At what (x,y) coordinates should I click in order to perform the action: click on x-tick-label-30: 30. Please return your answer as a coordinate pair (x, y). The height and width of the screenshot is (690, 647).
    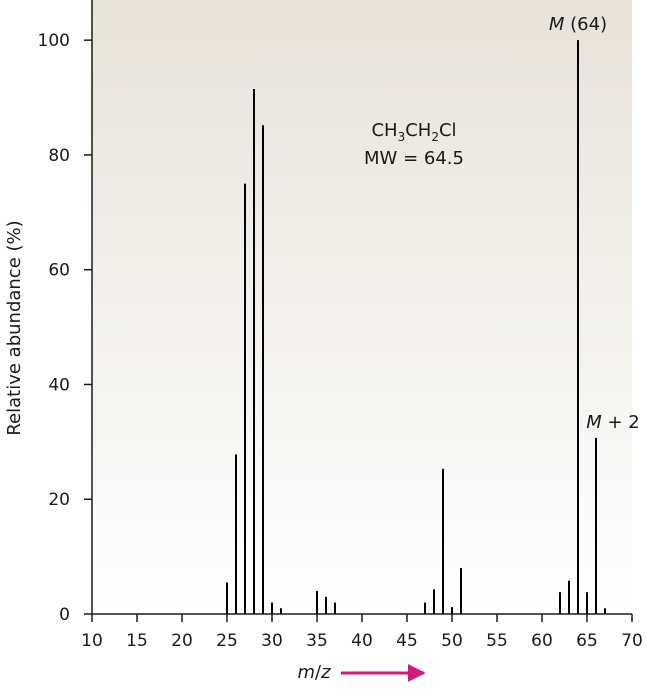
    Looking at the image, I should click on (272, 641).